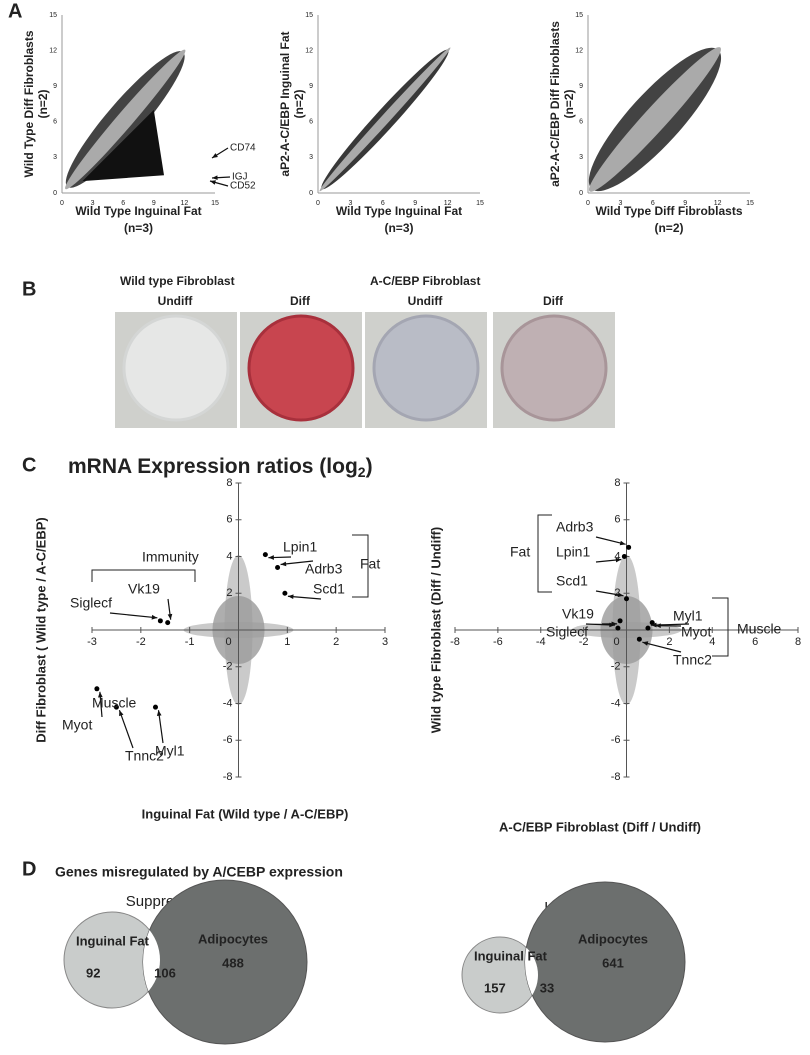  I want to click on title-text: mRNA Expression ratios (log, so click(213, 466).